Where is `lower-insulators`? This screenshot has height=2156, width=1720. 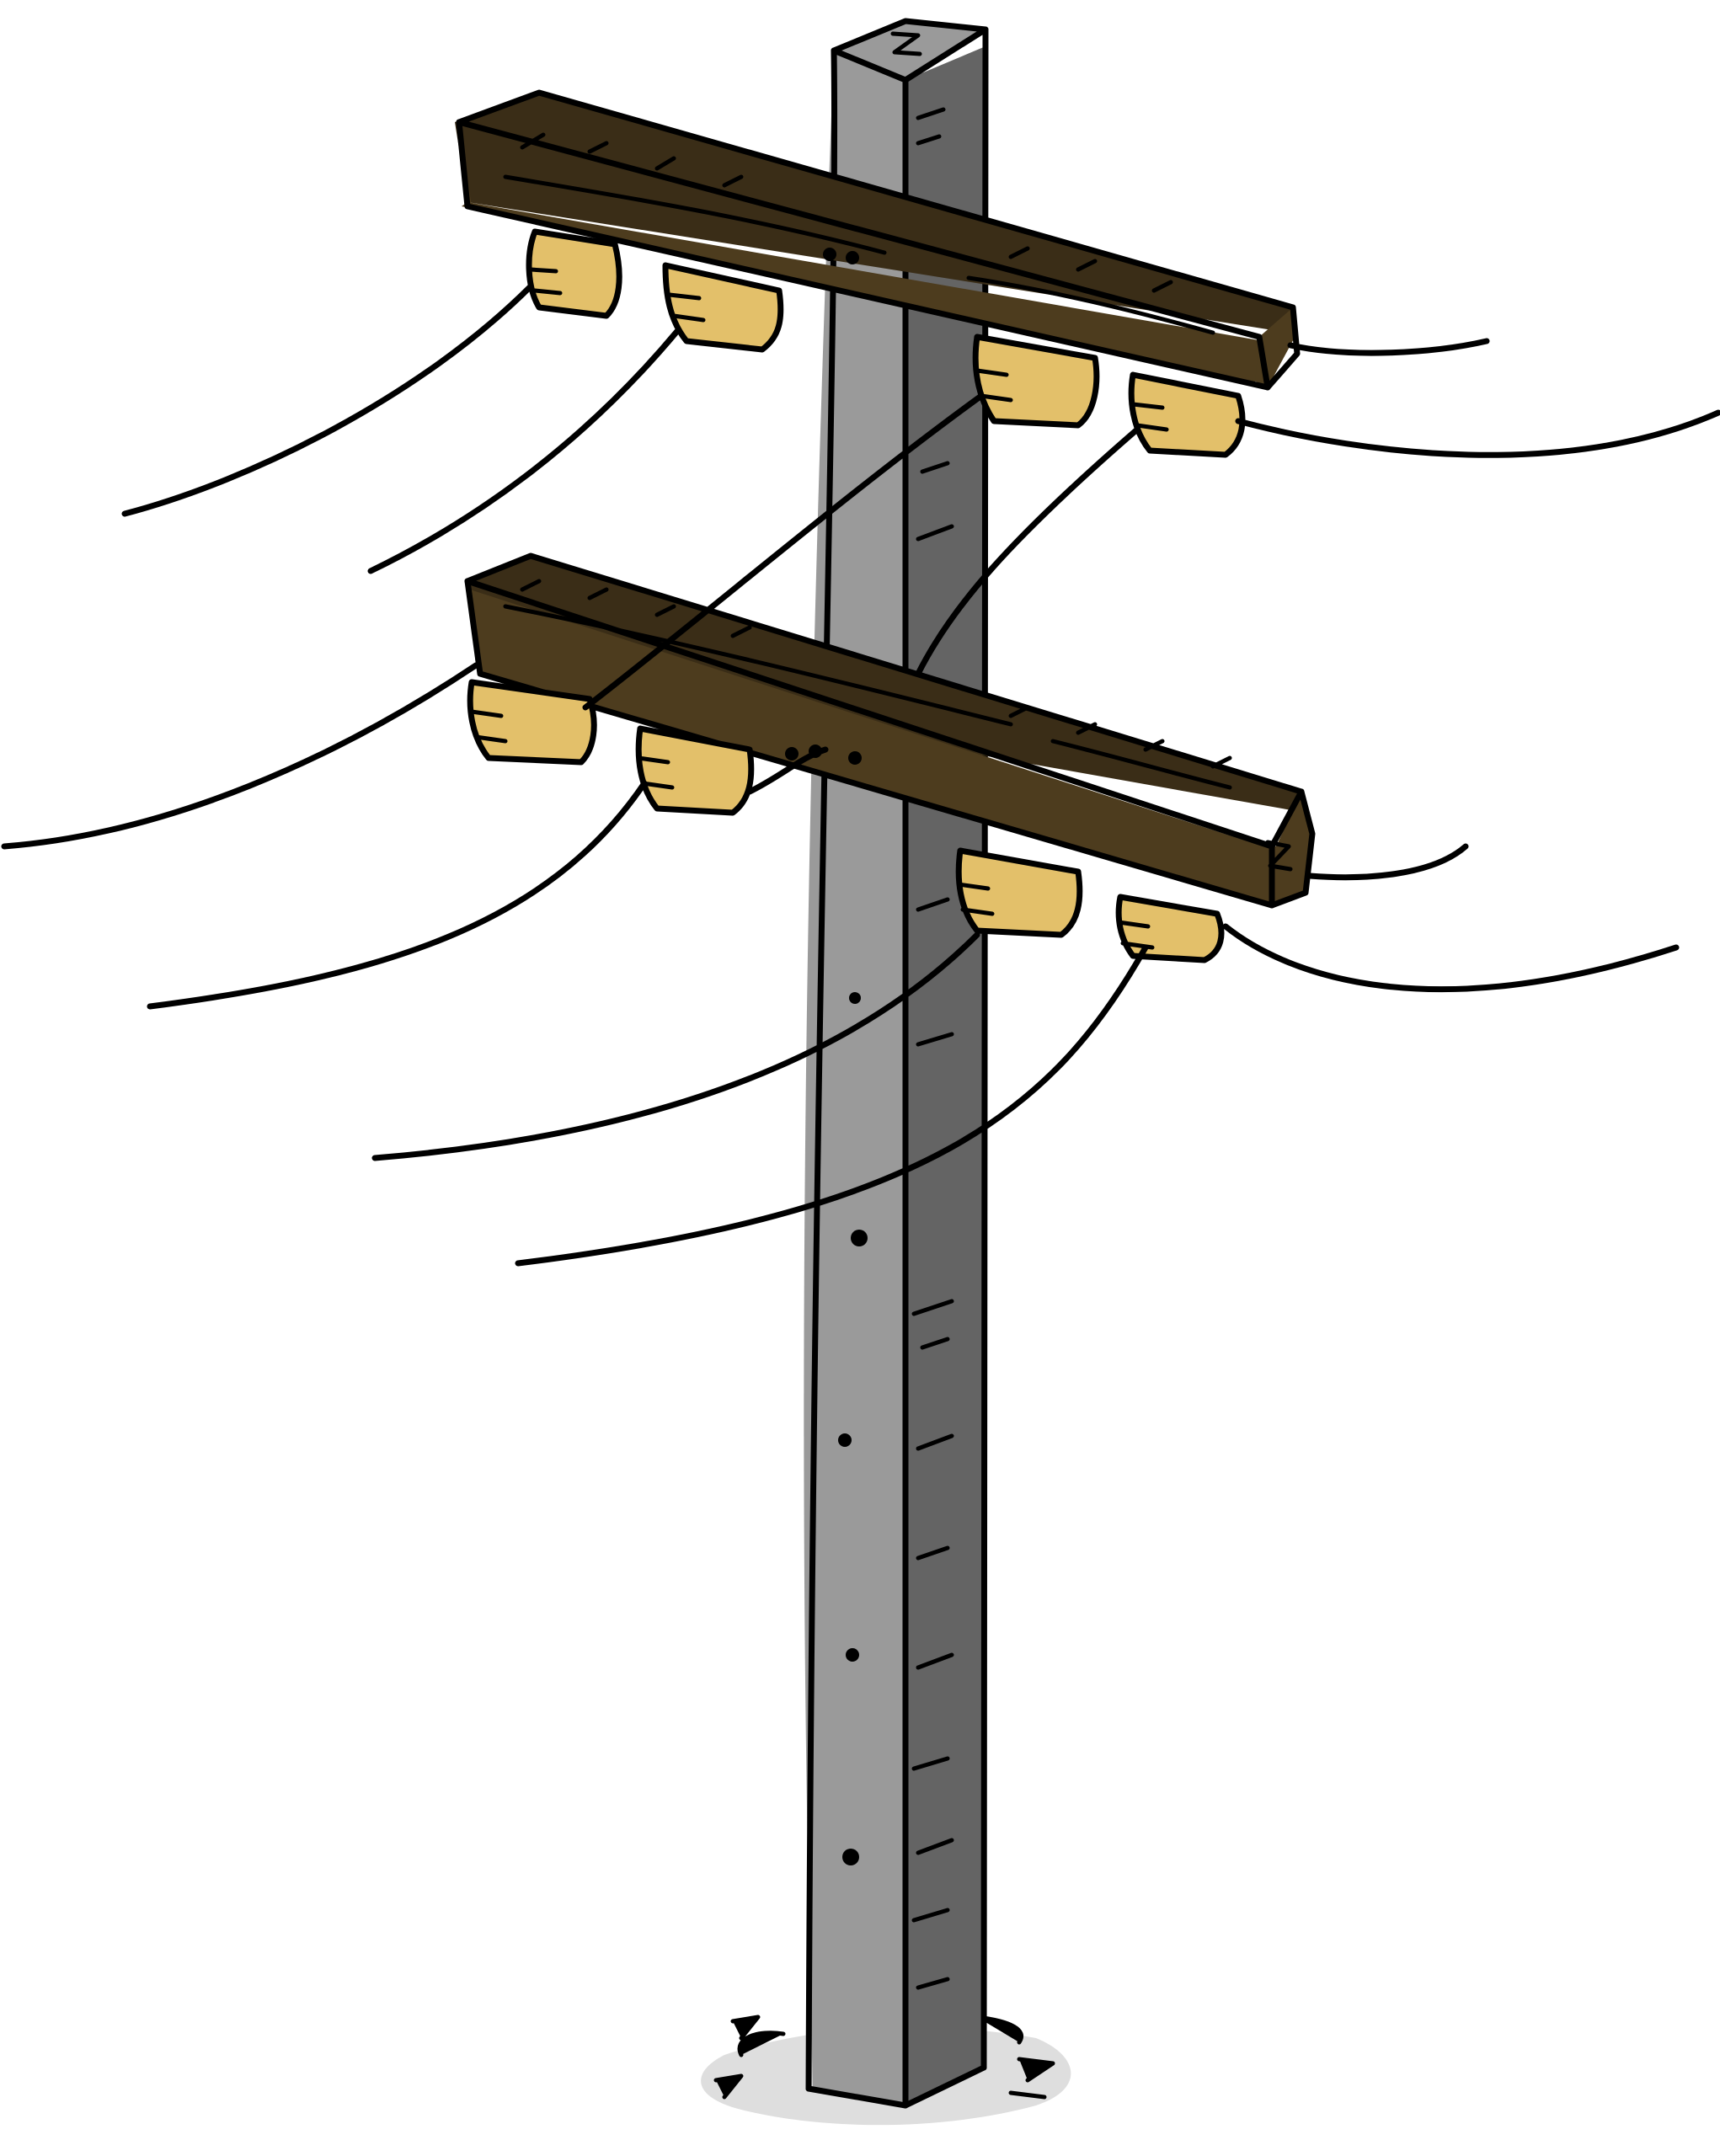
lower-insulators is located at coordinates (846, 821).